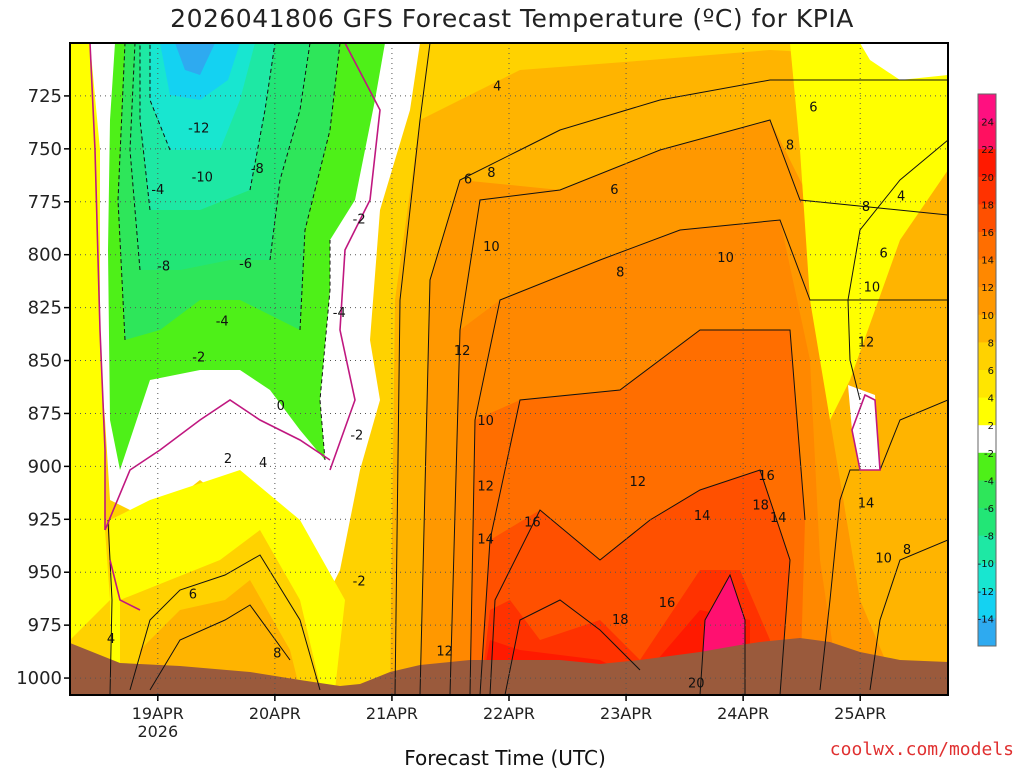 The height and width of the screenshot is (768, 1024). I want to click on x-tick-label: 22APR, so click(509, 713).